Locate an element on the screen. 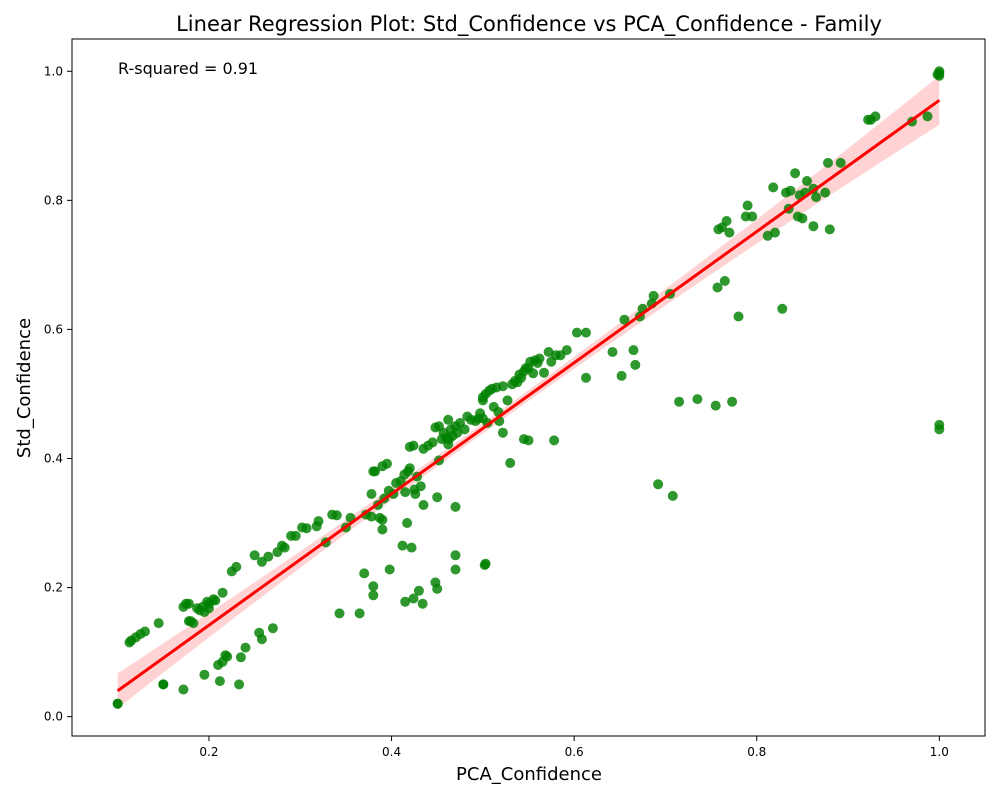  x-tick-label: 0.4 is located at coordinates (391, 752).